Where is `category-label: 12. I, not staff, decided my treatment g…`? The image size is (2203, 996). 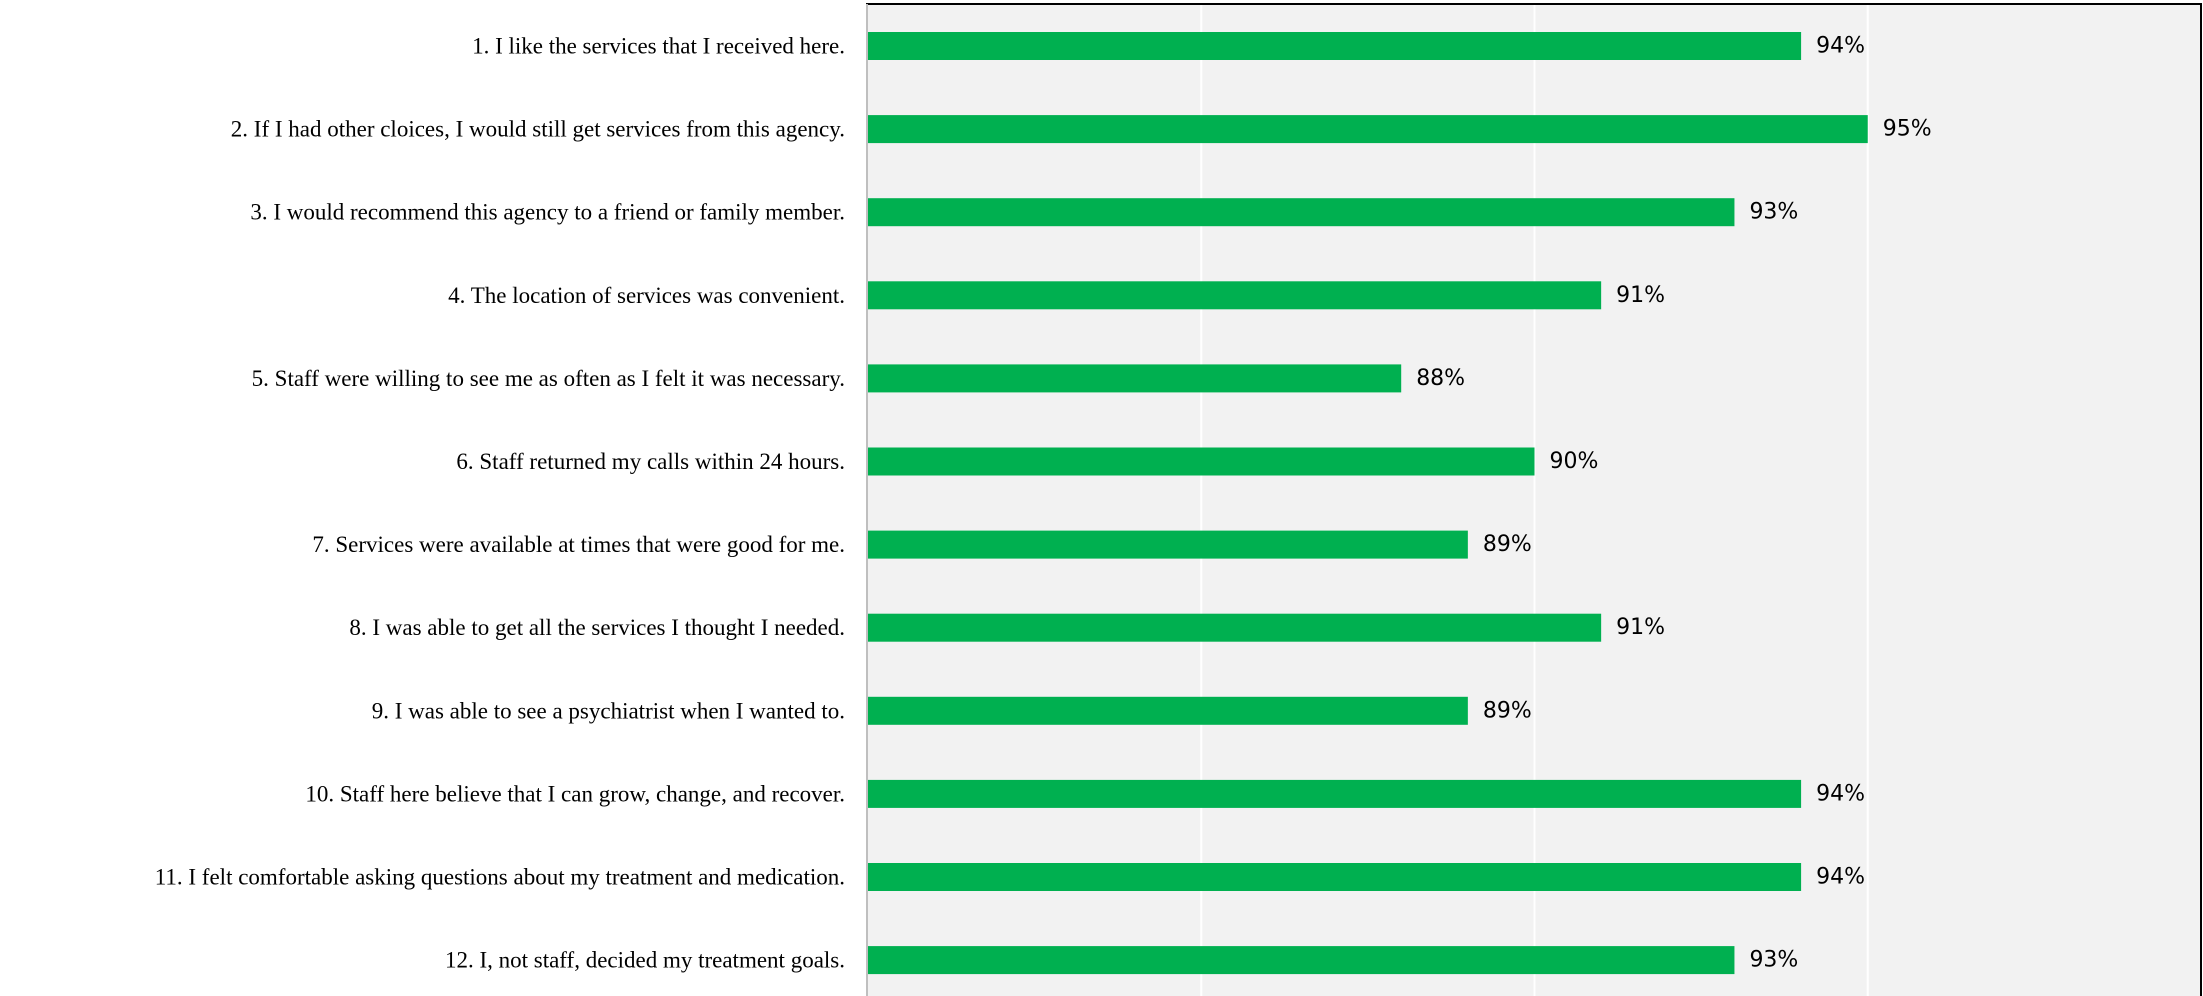
category-label: 12. I, not staff, decided my treatment g… is located at coordinates (645, 960).